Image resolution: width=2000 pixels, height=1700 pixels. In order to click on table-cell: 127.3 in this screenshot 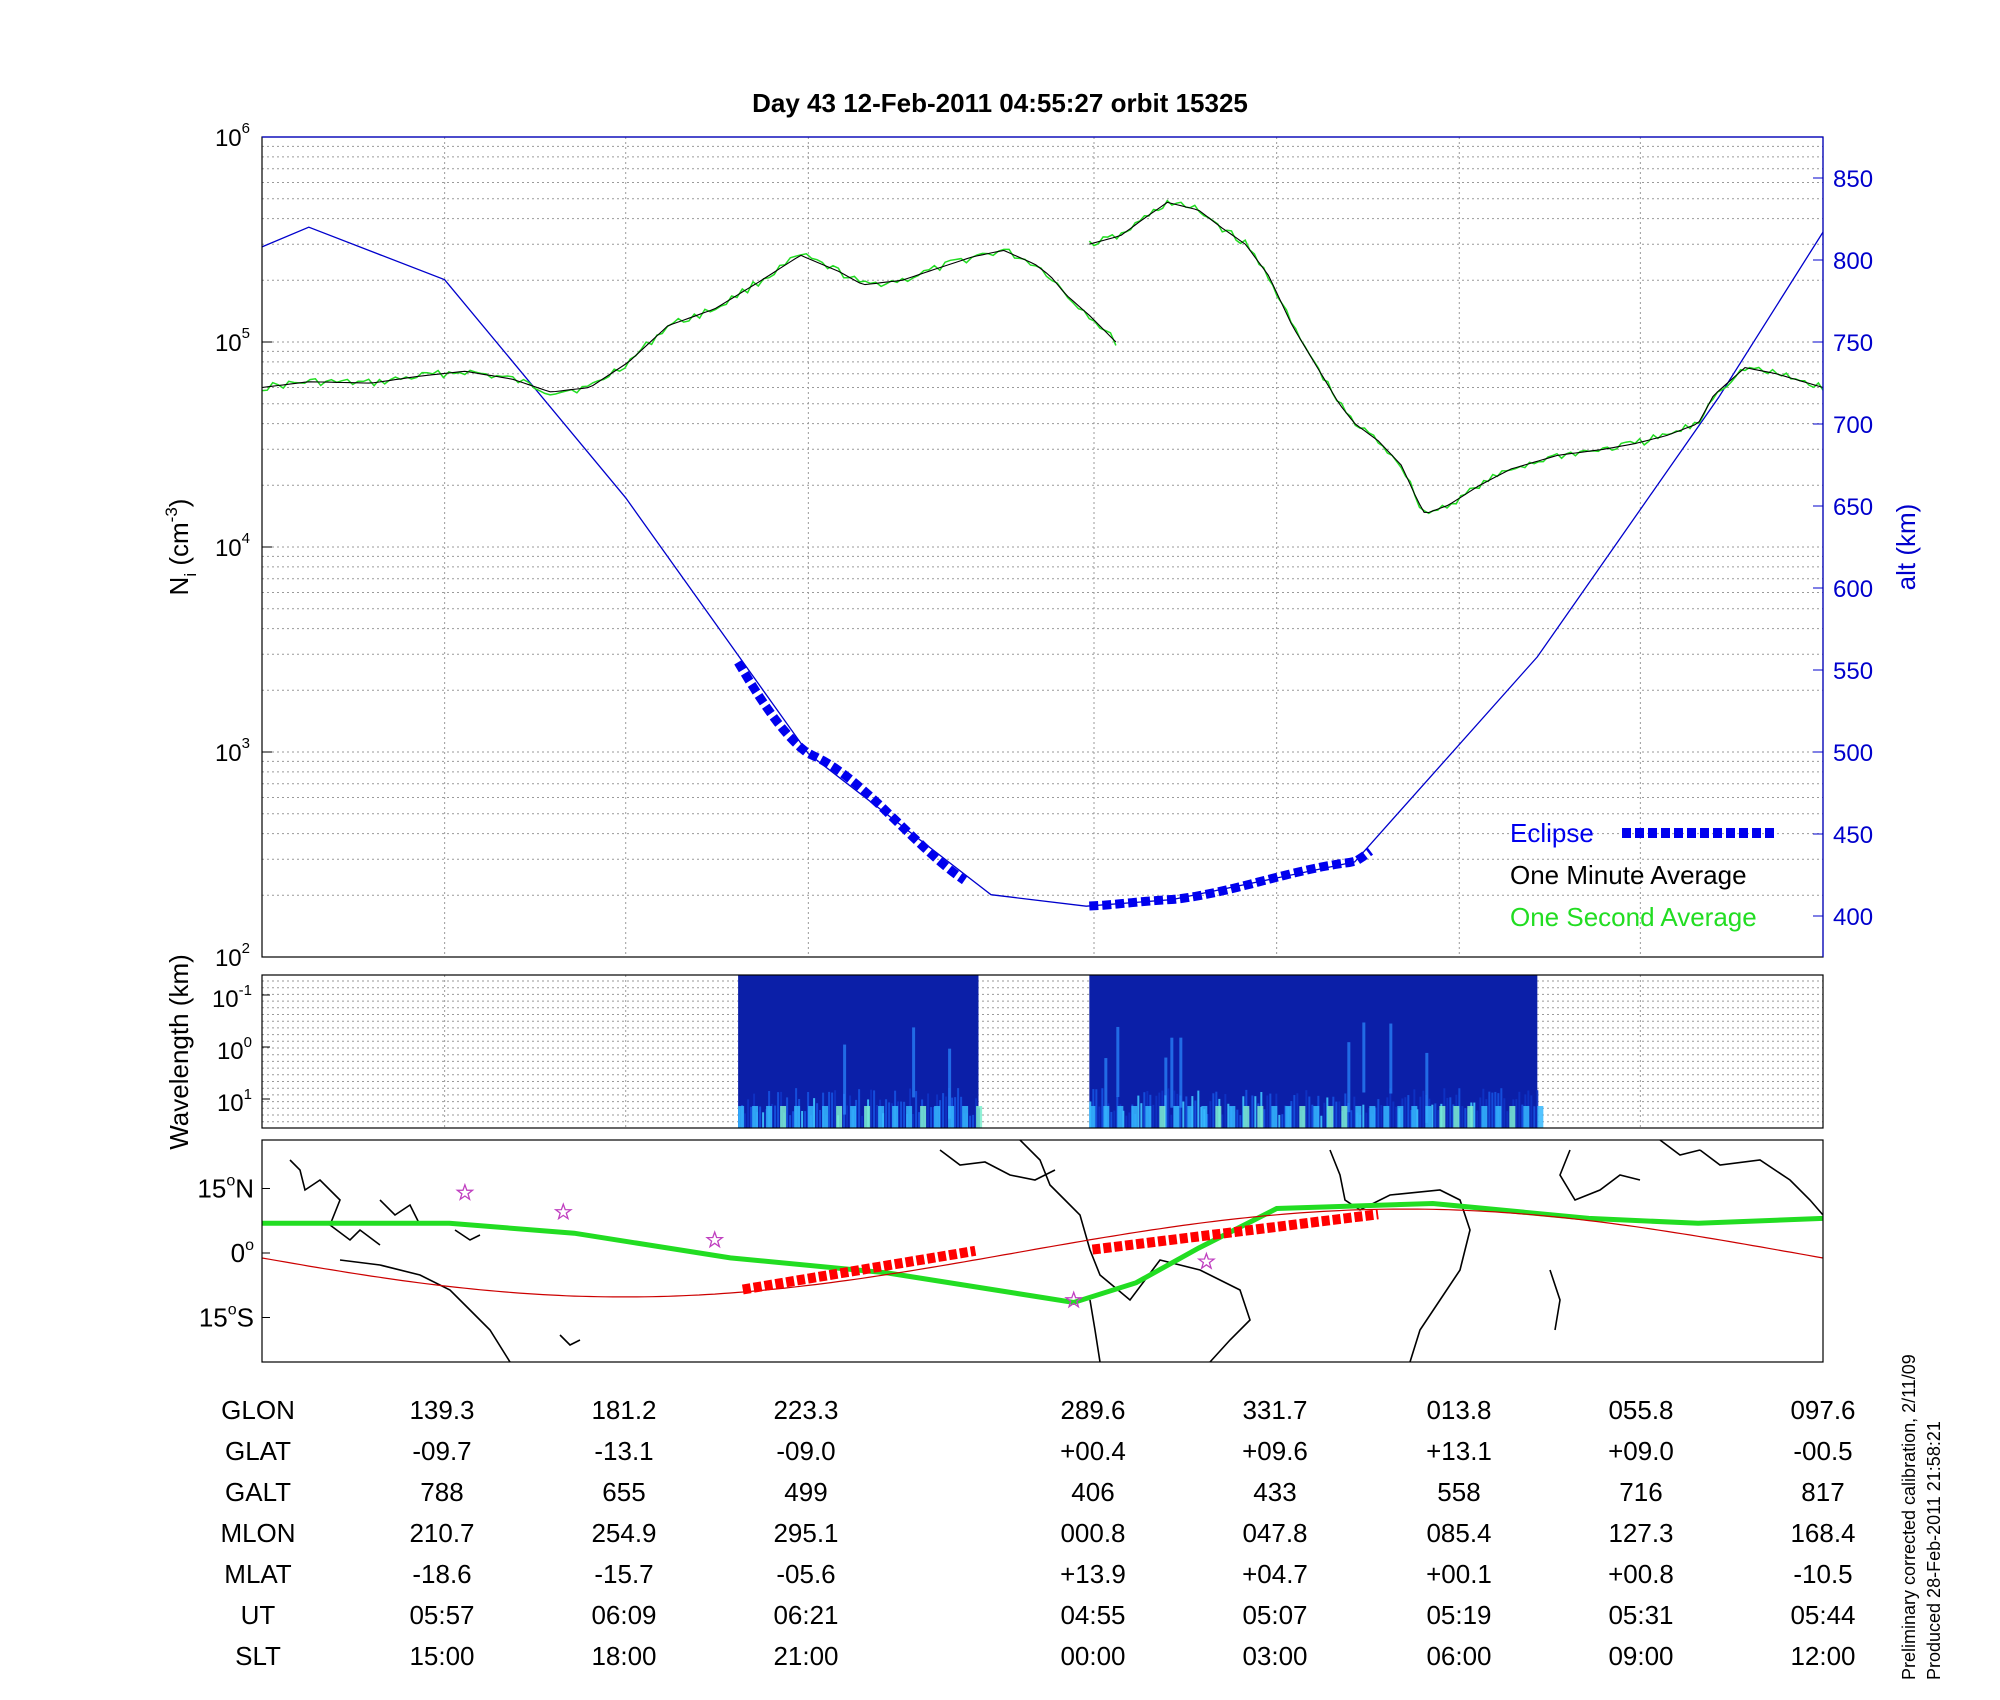, I will do `click(1640, 1533)`.